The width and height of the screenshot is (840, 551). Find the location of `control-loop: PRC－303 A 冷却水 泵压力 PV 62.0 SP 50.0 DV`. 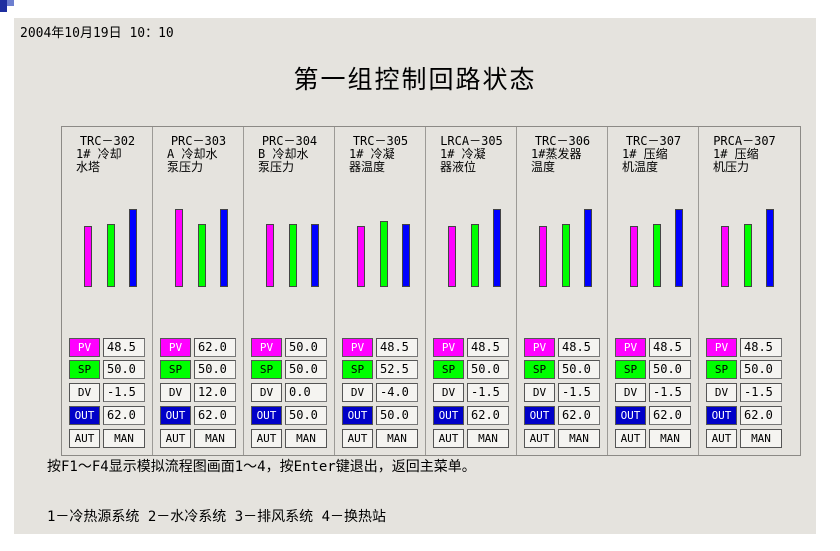

control-loop: PRC－303 A 冷却水 泵压力 PV 62.0 SP 50.0 DV is located at coordinates (198, 291).